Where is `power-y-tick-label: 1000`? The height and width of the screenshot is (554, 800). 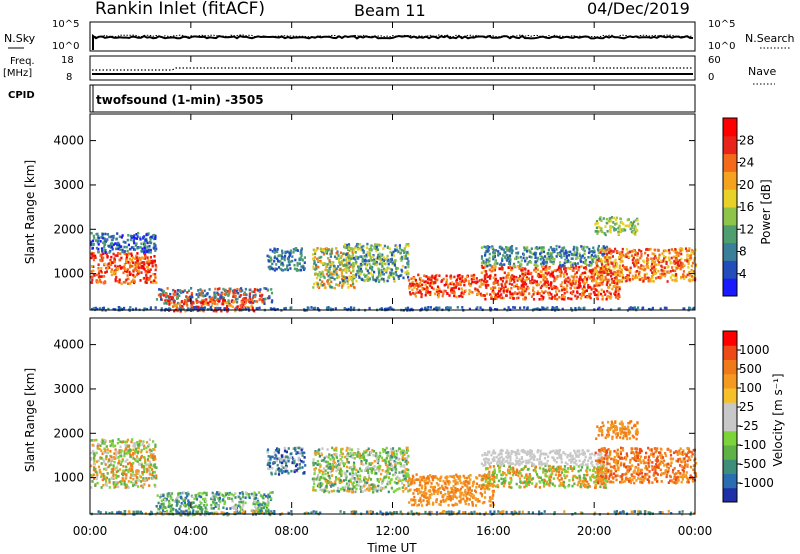 power-y-tick-label: 1000 is located at coordinates (68, 274).